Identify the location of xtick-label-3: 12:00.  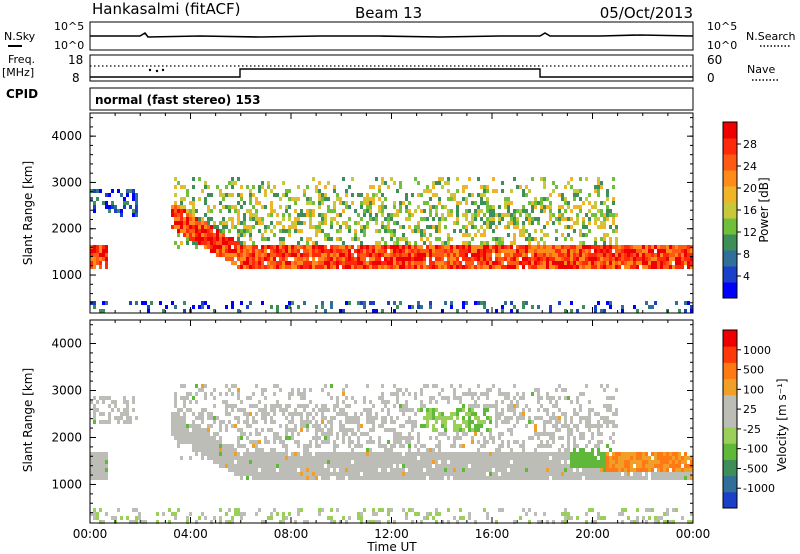
(391, 534).